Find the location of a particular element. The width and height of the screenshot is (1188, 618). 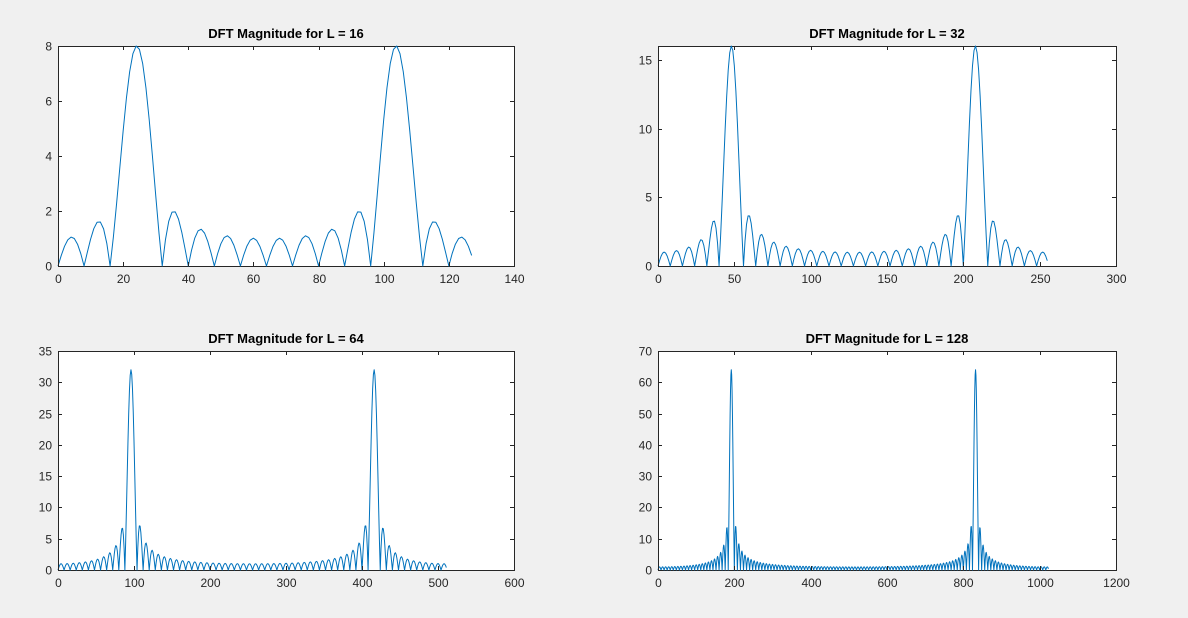

x-tick-label: 80 is located at coordinates (320, 279).